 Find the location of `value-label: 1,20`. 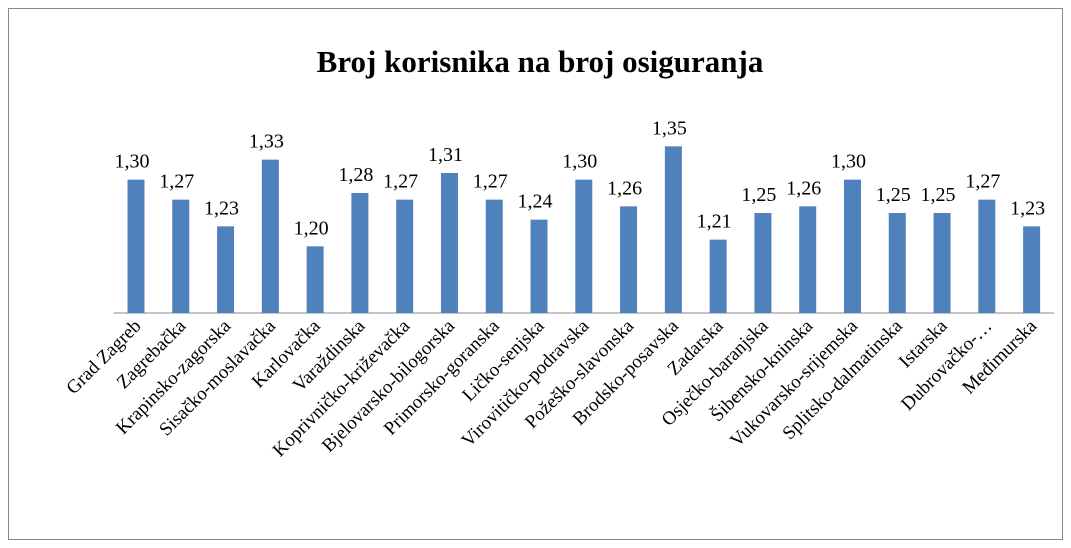

value-label: 1,20 is located at coordinates (311, 228).